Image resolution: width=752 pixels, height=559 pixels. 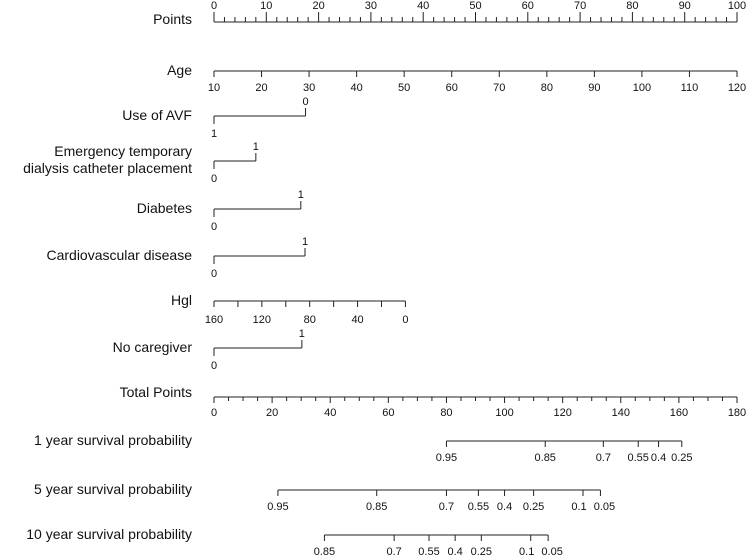 I want to click on 10-year-survival-probability-tick-label: 0.55, so click(x=428, y=552).